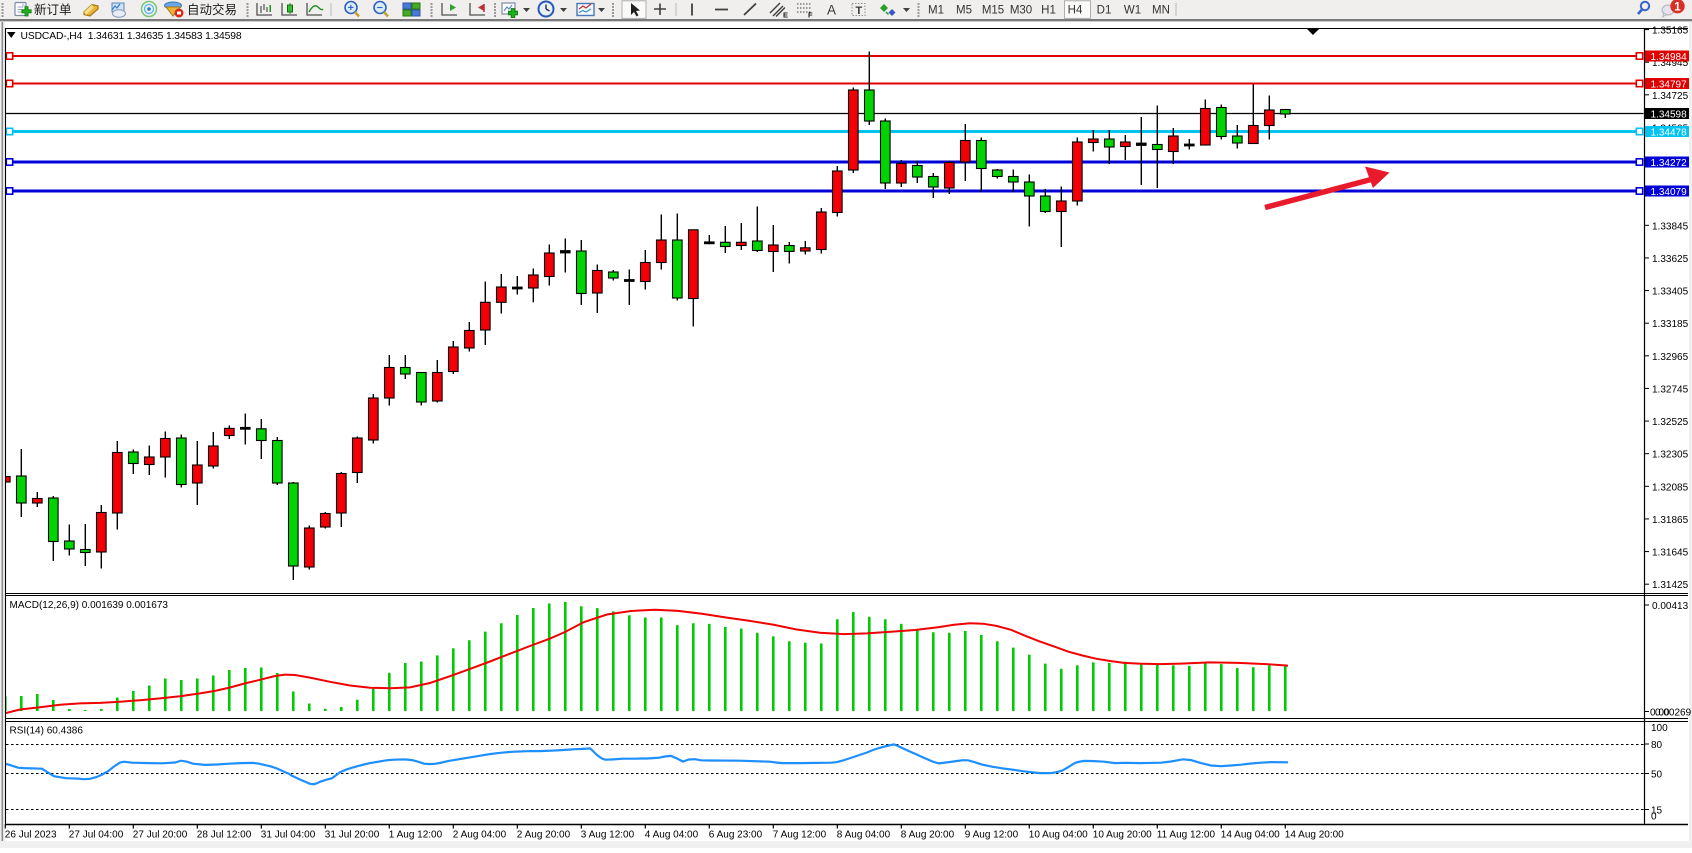 The height and width of the screenshot is (853, 1692). Describe the element at coordinates (480, 835) in the screenshot. I see `svg-text: 2 Aug 04:00` at that location.